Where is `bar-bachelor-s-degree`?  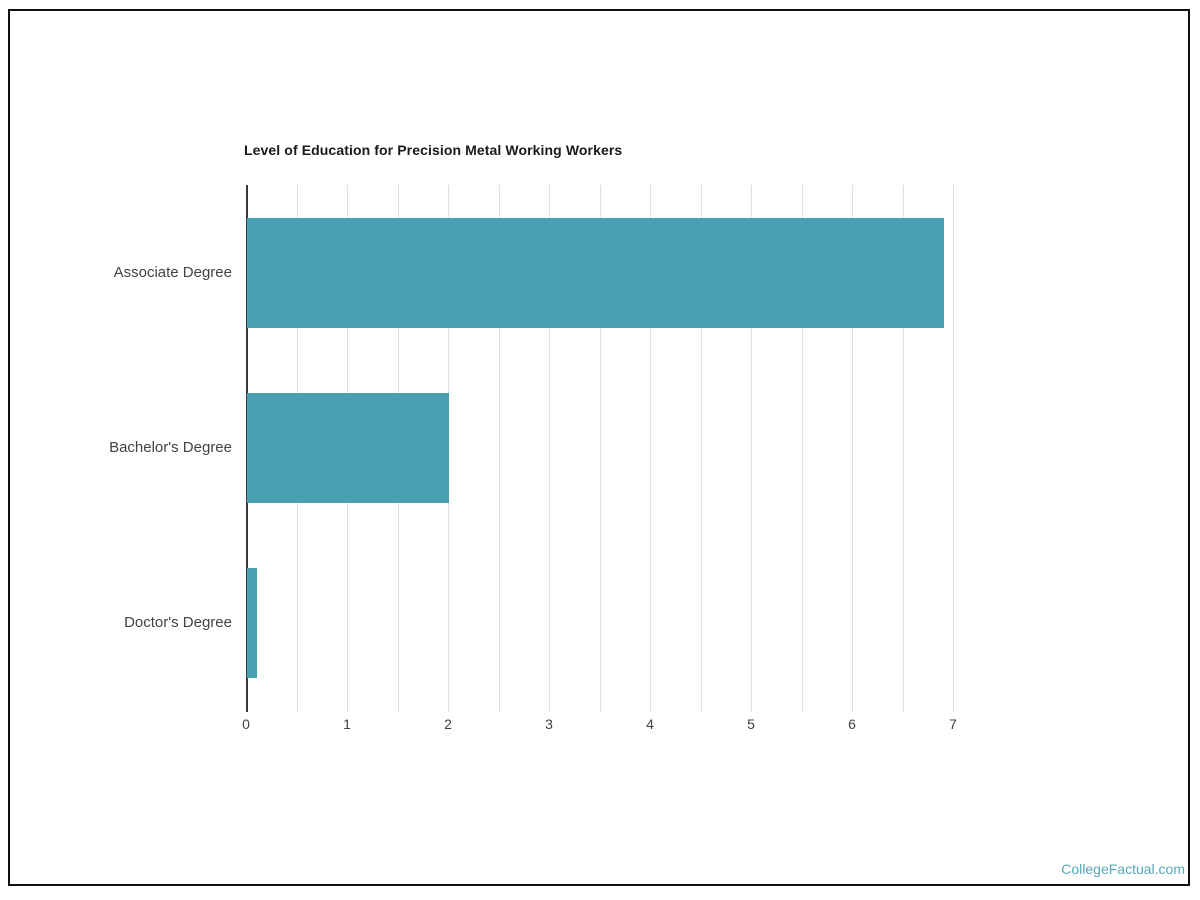 bar-bachelor-s-degree is located at coordinates (348, 447).